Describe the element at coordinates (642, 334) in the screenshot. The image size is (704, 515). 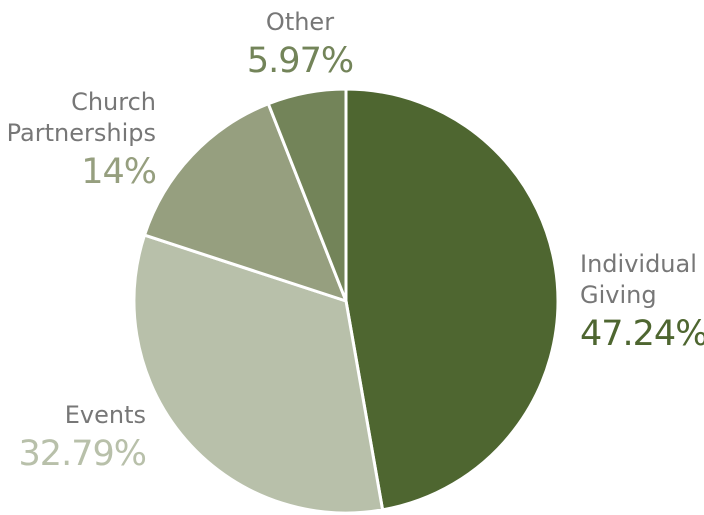
I see `slice-value-label: 47.24%` at that location.